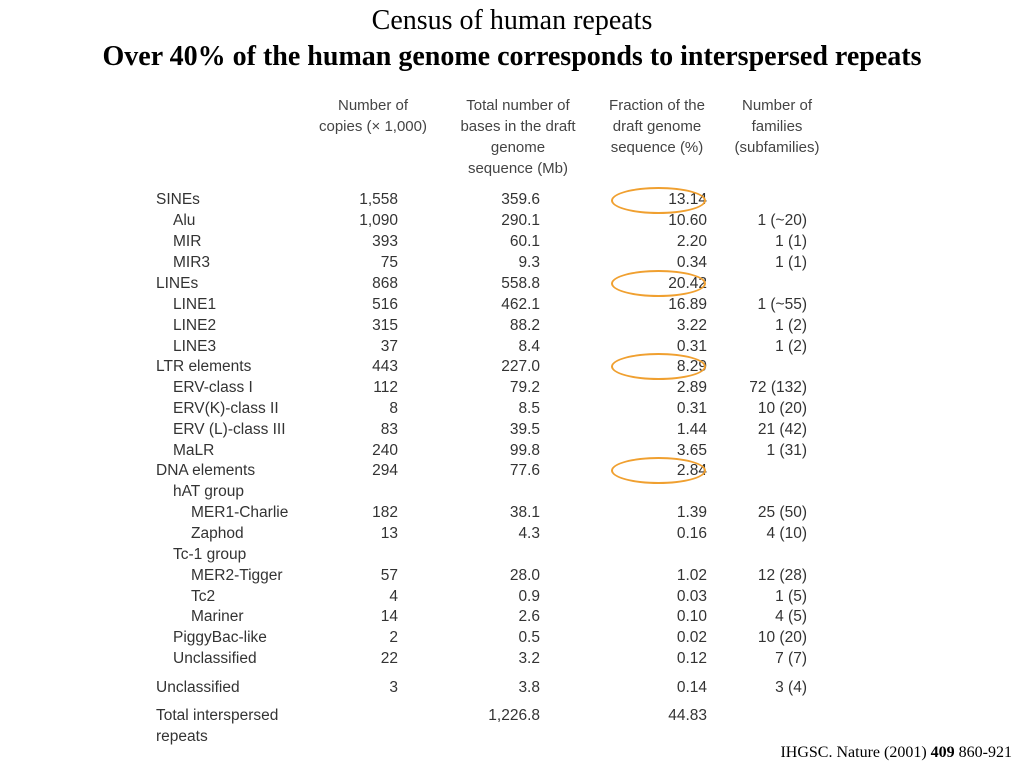 This screenshot has height=768, width=1024. Describe the element at coordinates (691, 241) in the screenshot. I see `row-fraction: 2.20` at that location.